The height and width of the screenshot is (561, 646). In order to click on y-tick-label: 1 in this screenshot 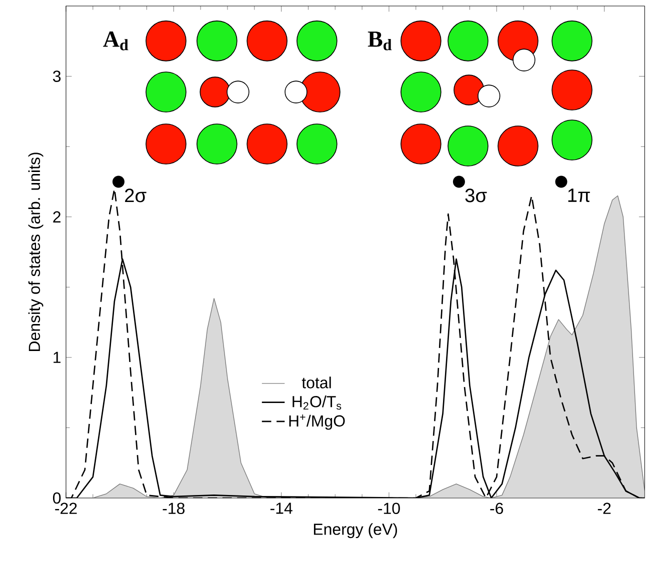, I will do `click(57, 357)`.